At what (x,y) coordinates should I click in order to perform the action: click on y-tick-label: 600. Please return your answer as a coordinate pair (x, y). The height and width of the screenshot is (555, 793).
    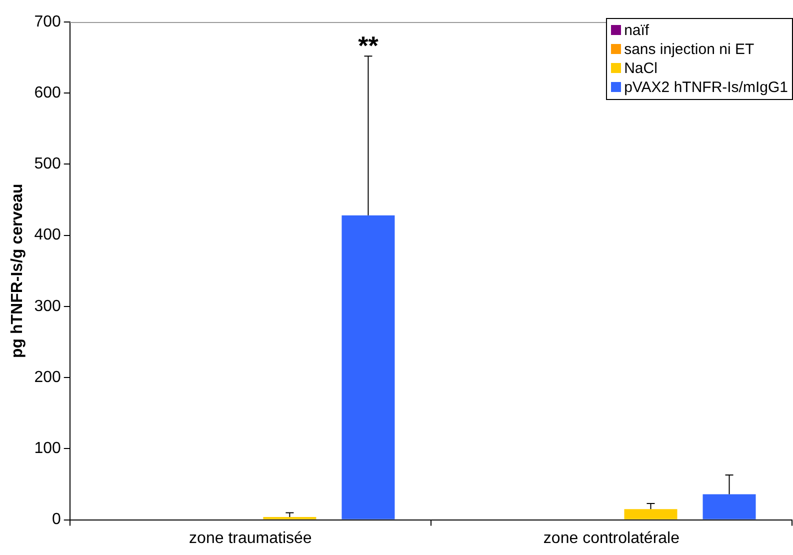
    Looking at the image, I should click on (47, 93).